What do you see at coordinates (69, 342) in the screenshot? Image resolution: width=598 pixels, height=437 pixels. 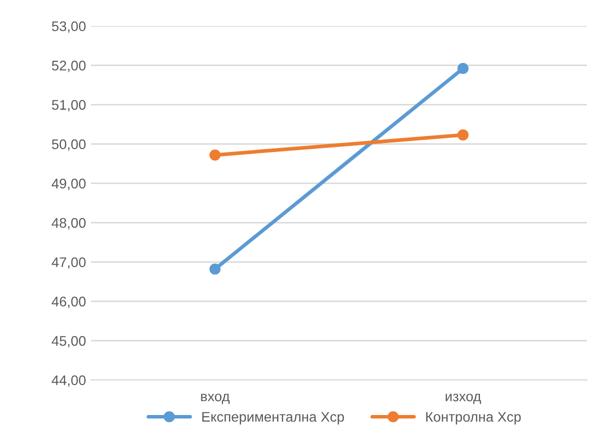 I see `y-tick-label: 45,00` at bounding box center [69, 342].